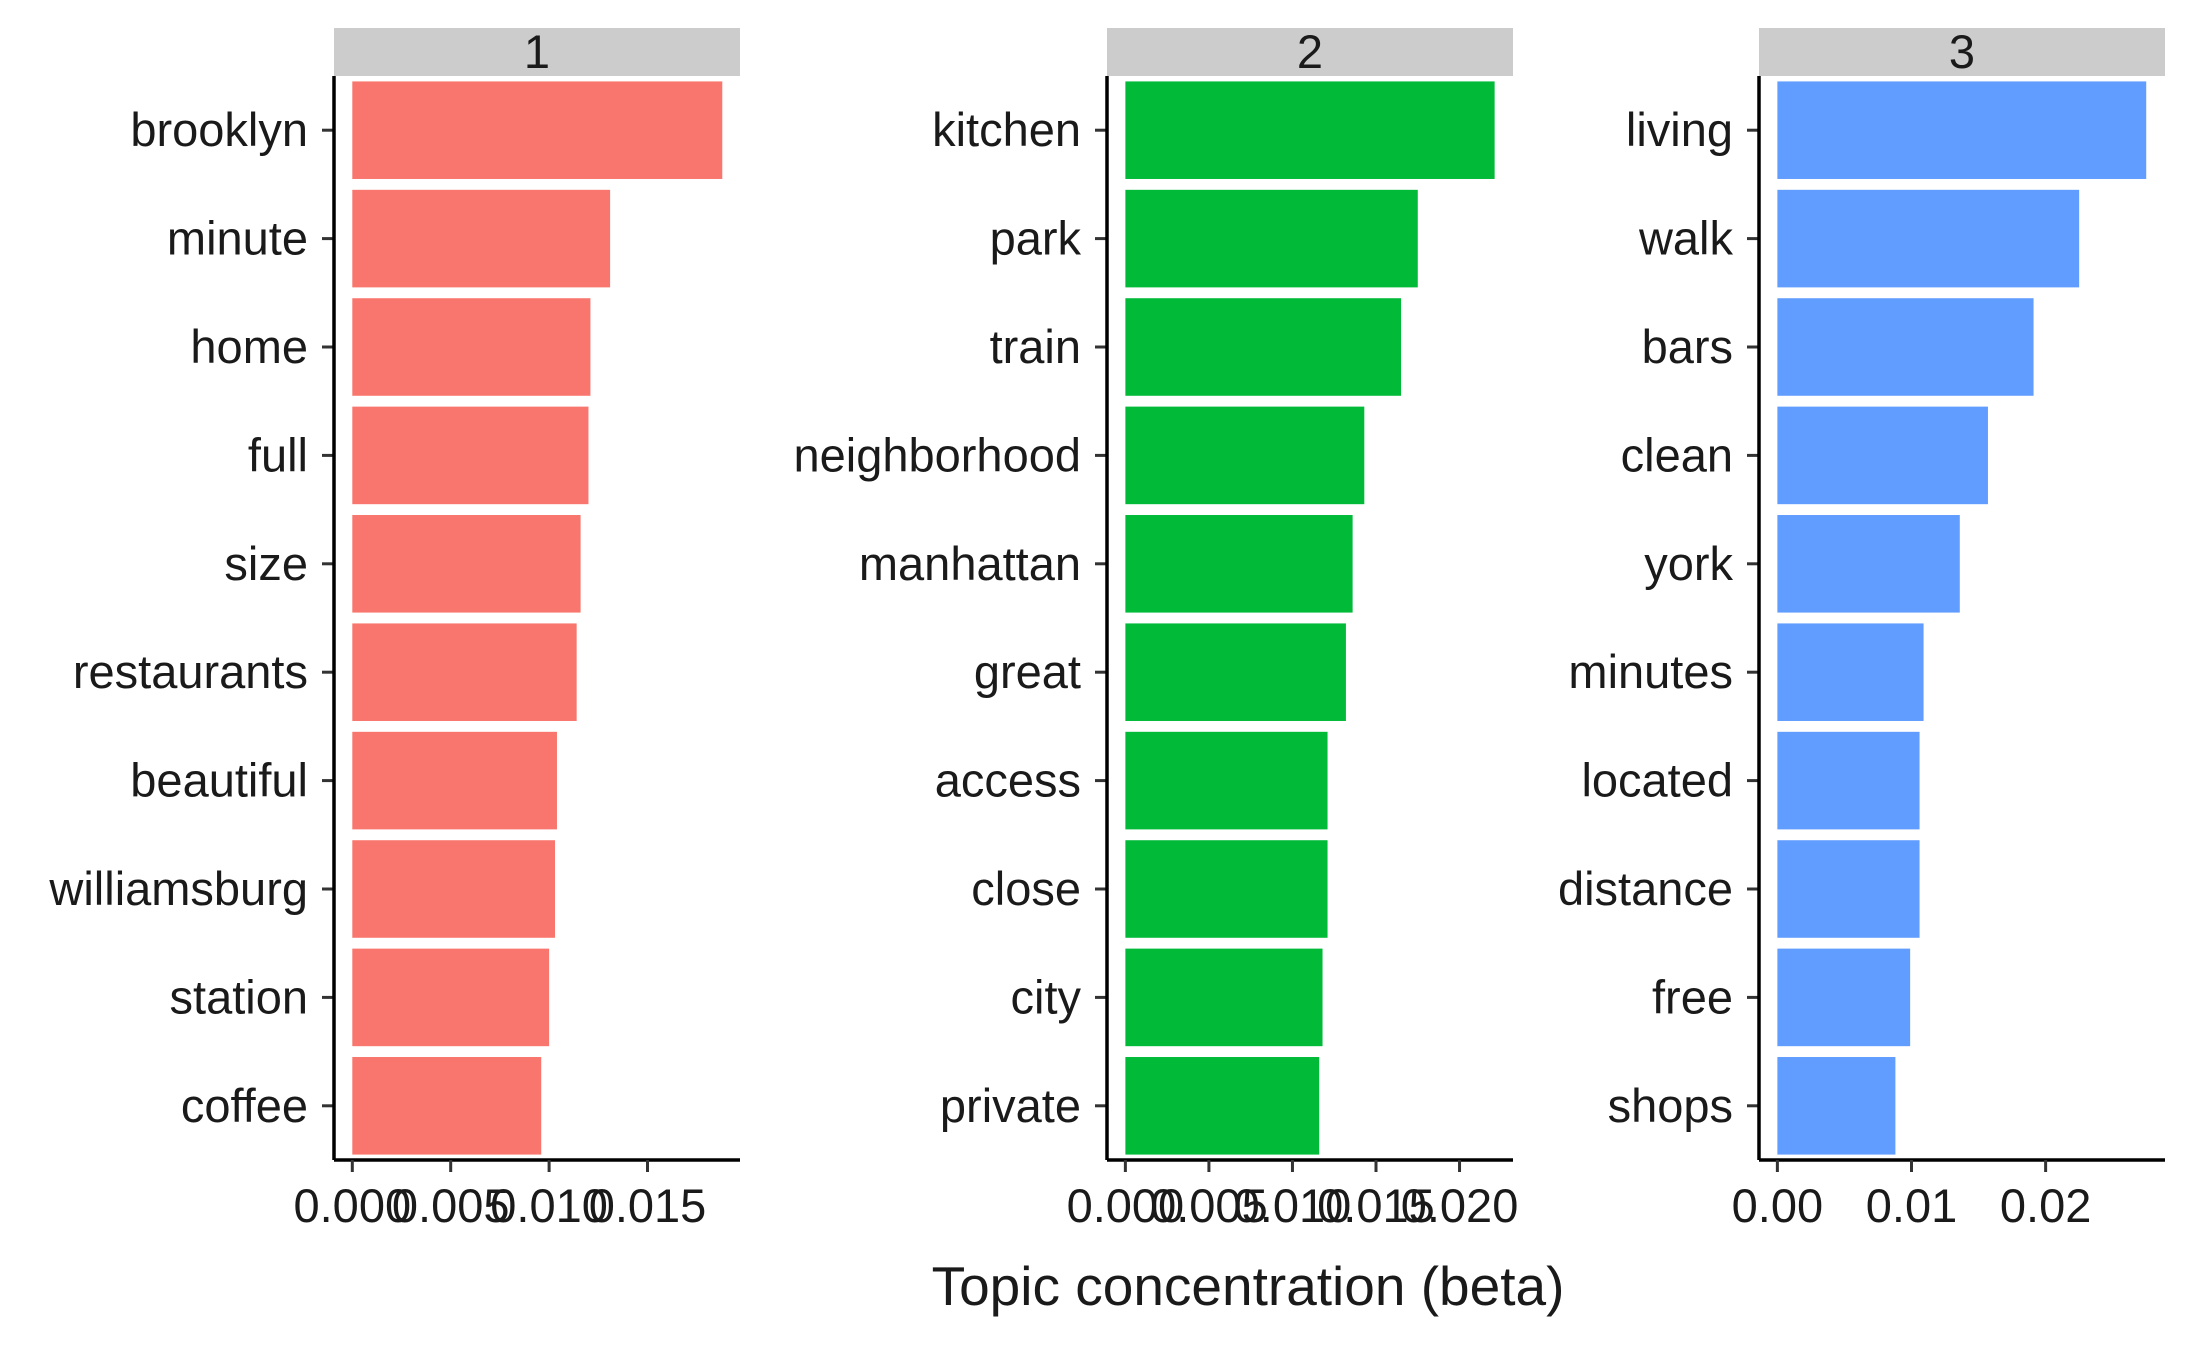 The height and width of the screenshot is (1350, 2187). I want to click on x-tick-label: 0.02, so click(2045, 1205).